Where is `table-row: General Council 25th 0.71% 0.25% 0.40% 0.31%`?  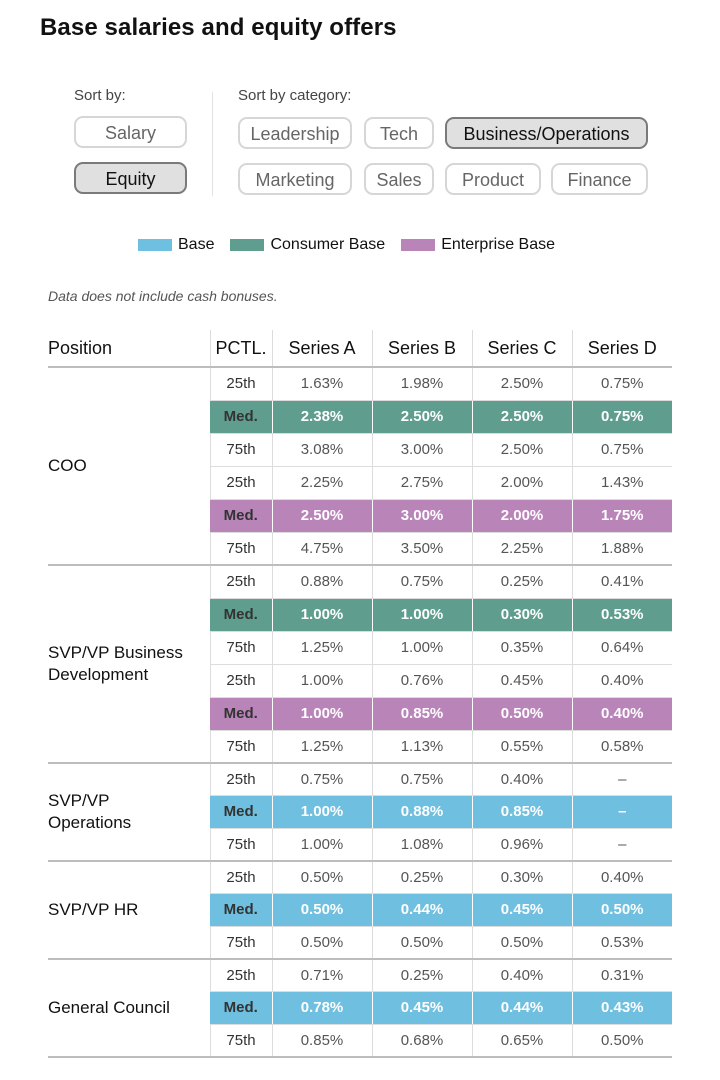
table-row: General Council 25th 0.71% 0.25% 0.40% 0.31% is located at coordinates (360, 1008).